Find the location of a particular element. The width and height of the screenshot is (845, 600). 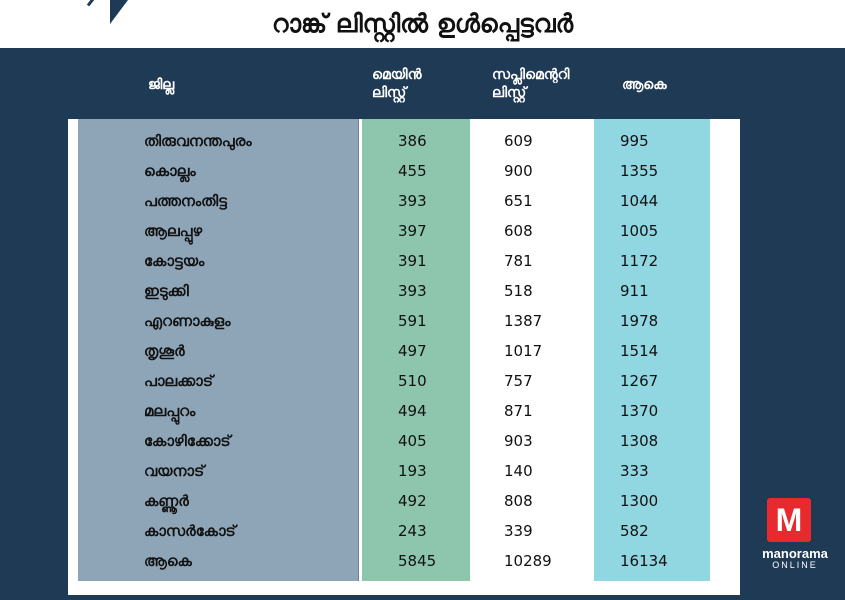

total-cell: 1005 is located at coordinates (639, 231).